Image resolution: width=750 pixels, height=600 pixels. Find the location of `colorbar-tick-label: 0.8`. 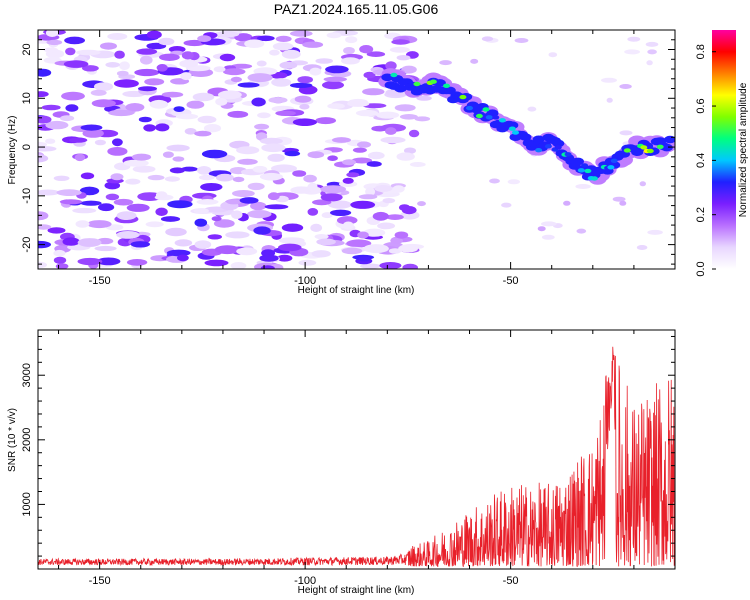

colorbar-tick-label: 0.8 is located at coordinates (701, 51).